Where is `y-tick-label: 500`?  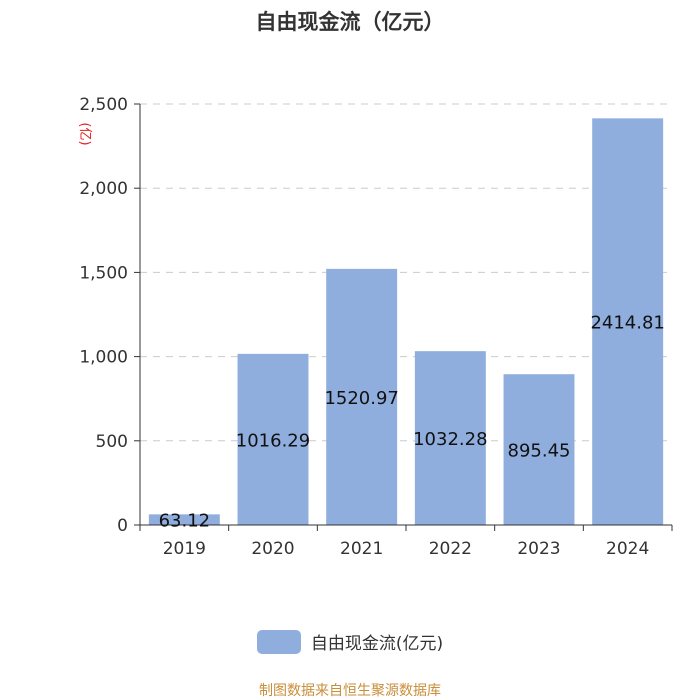
y-tick-label: 500 is located at coordinates (112, 442).